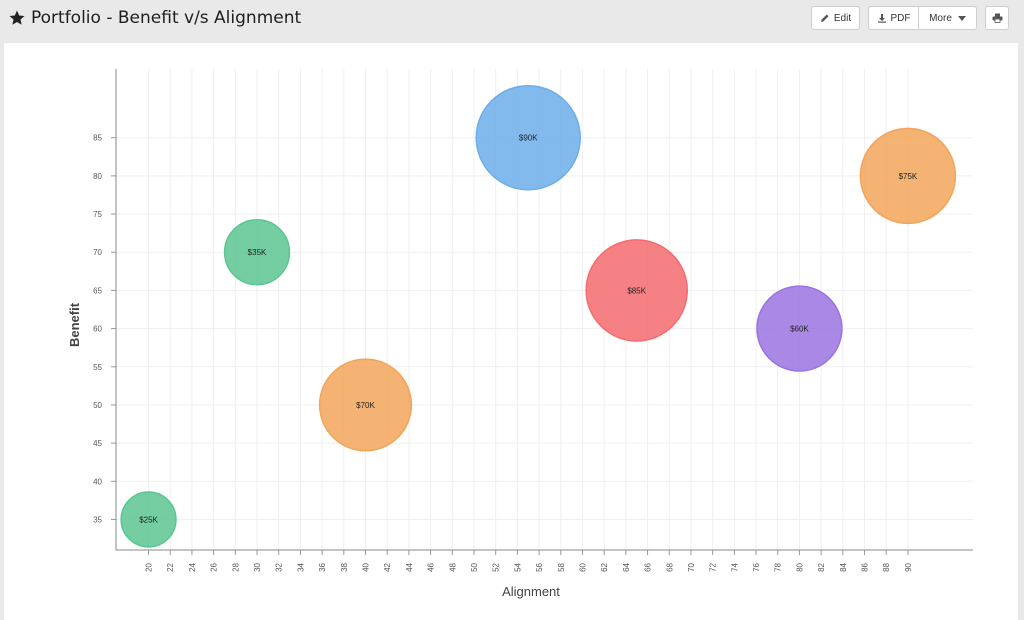 Image resolution: width=1024 pixels, height=620 pixels. I want to click on edit-button-label: Edit, so click(842, 18).